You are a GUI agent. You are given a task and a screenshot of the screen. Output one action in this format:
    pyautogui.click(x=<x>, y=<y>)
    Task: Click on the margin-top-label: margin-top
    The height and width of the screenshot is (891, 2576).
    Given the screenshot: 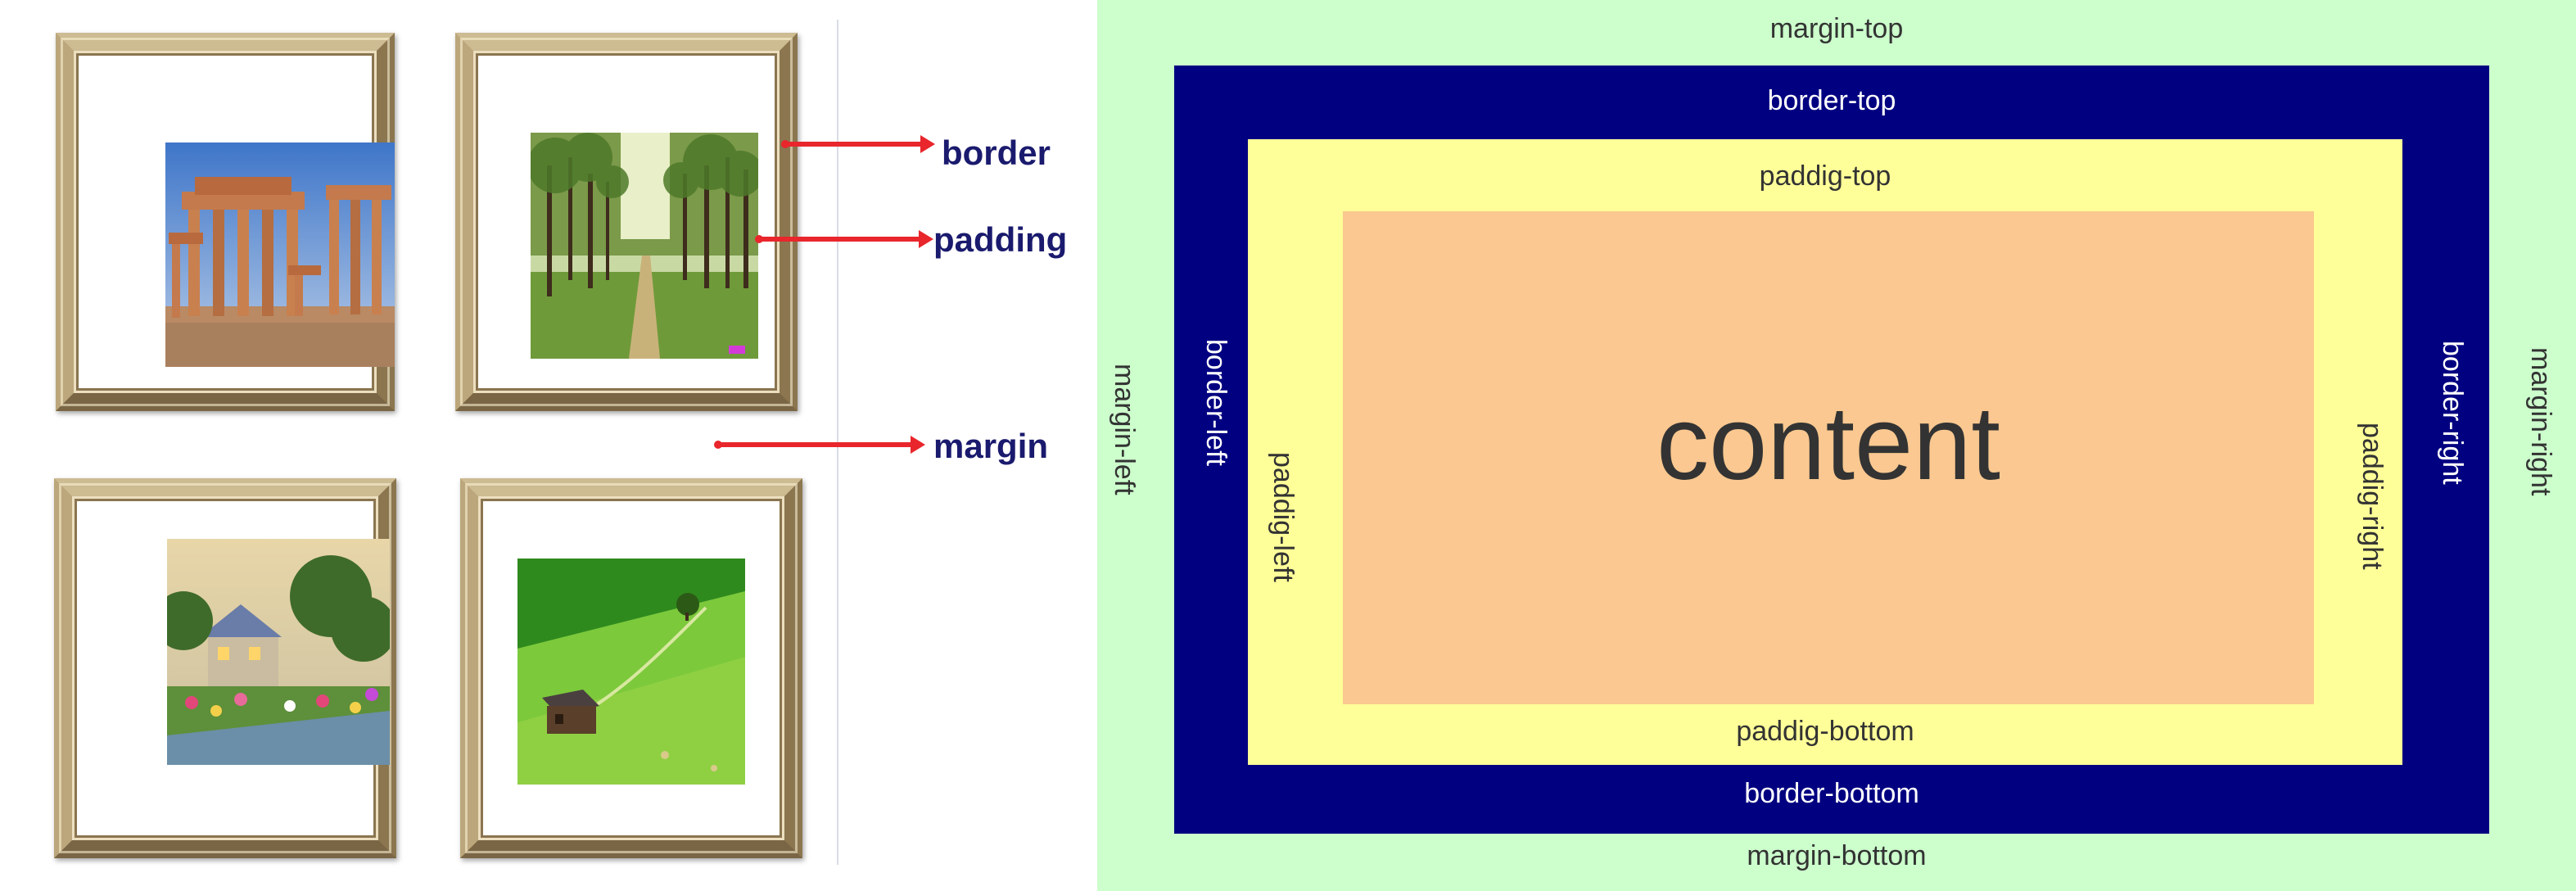 What is the action you would take?
    pyautogui.click(x=1836, y=29)
    